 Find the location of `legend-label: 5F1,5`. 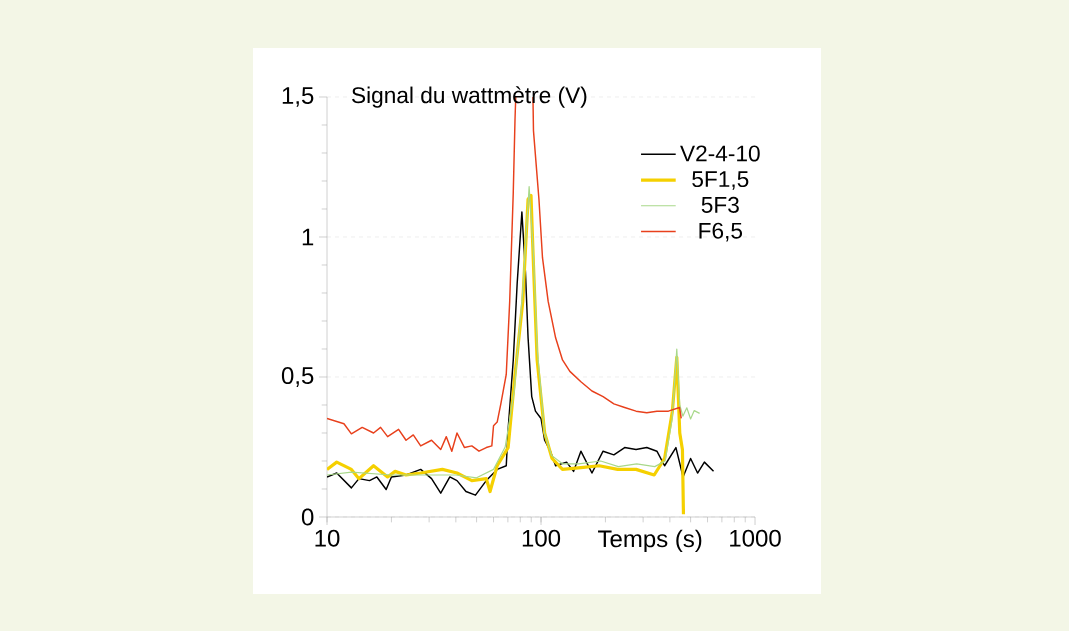

legend-label: 5F1,5 is located at coordinates (720, 180).